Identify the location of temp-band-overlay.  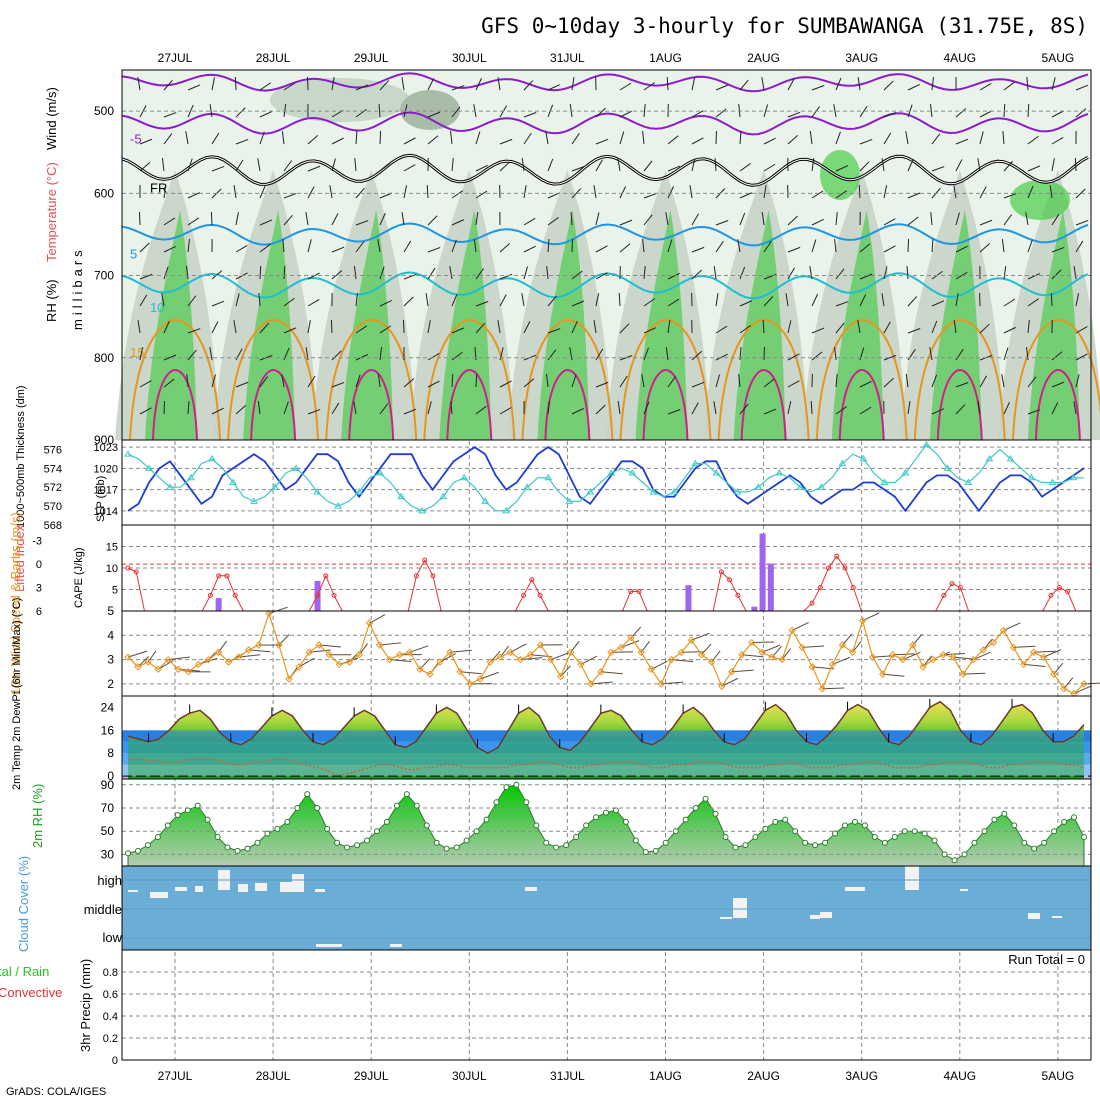
(606, 770).